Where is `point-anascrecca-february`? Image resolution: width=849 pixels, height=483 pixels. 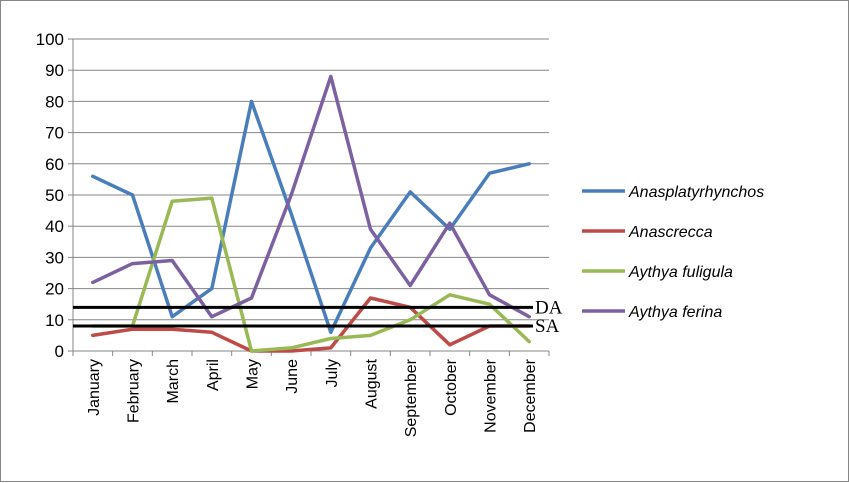 point-anascrecca-february is located at coordinates (132, 329).